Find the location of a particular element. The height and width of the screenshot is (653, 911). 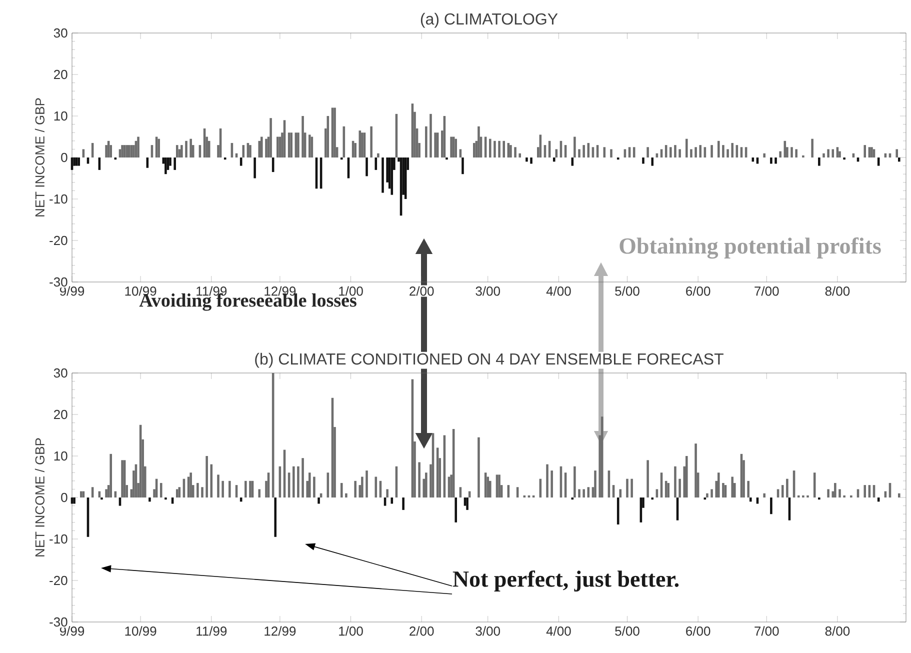

chart-title: (a) CLIMATOLOGY is located at coordinates (489, 20).